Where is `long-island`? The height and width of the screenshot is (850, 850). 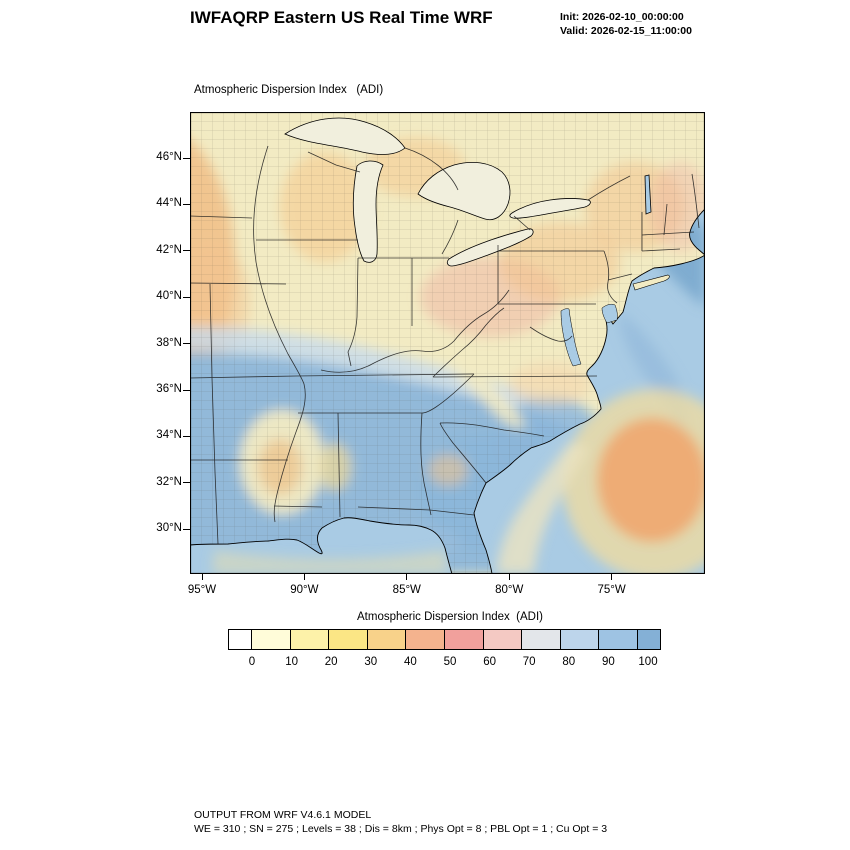
long-island is located at coordinates (651, 282).